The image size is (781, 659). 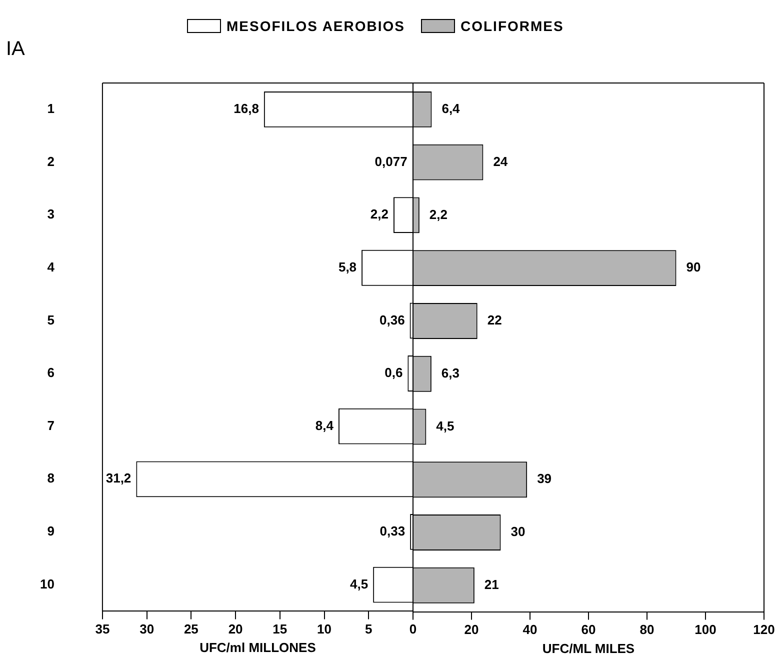 I want to click on y-tick-label: 10, so click(x=47, y=584).